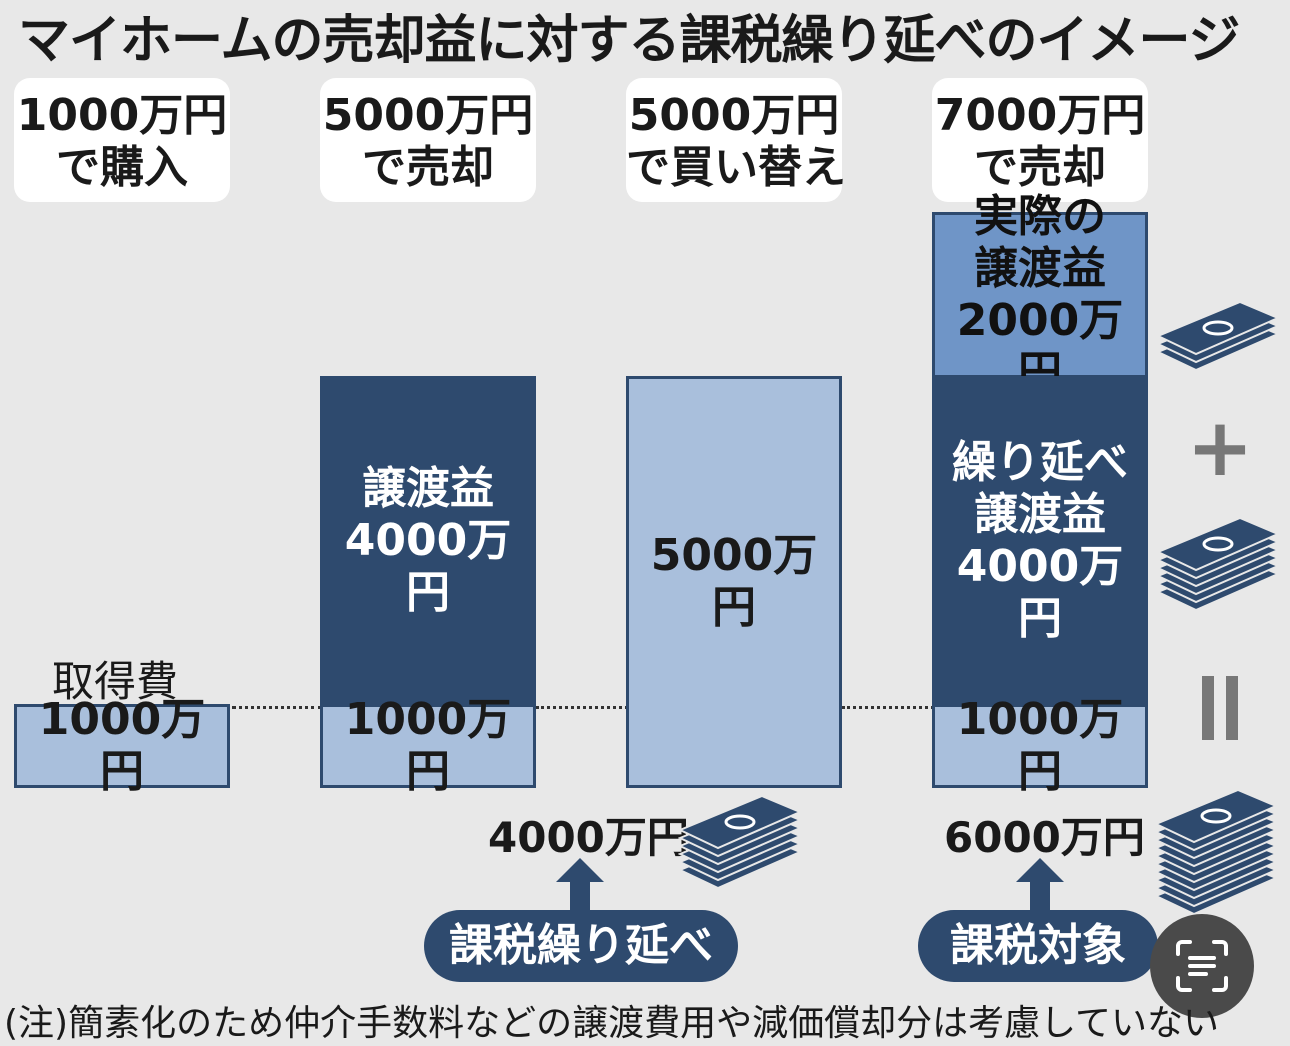  I want to click on acquisition-cost-bar: 1000万円, so click(122, 745).